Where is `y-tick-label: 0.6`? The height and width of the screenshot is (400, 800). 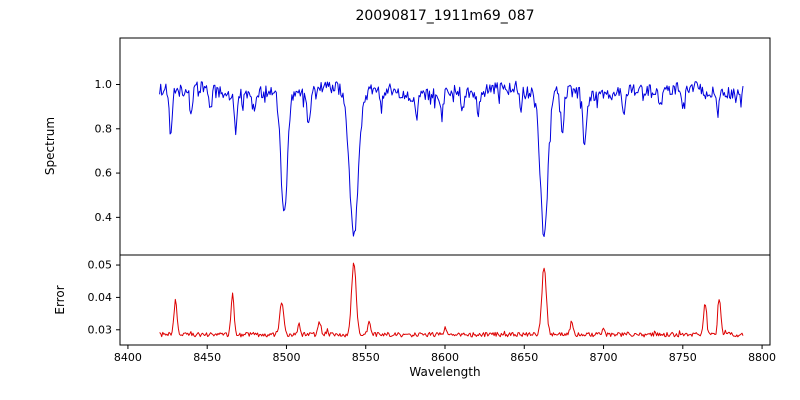 y-tick-label: 0.6 is located at coordinates (104, 173).